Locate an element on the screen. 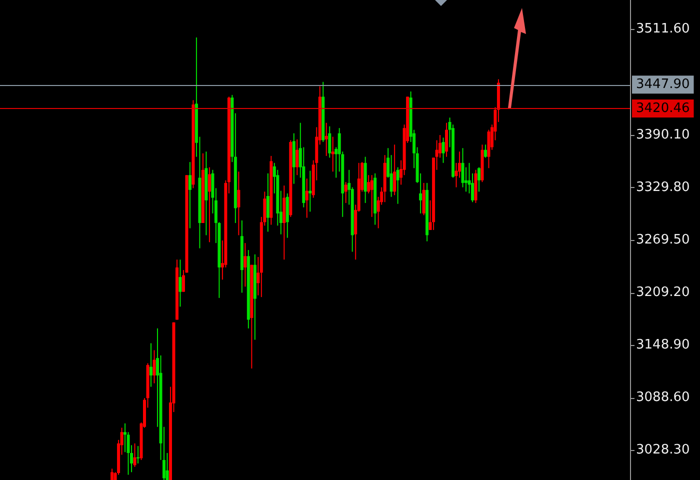 The height and width of the screenshot is (480, 700). y-tick-label: 3329.80 is located at coordinates (663, 187).